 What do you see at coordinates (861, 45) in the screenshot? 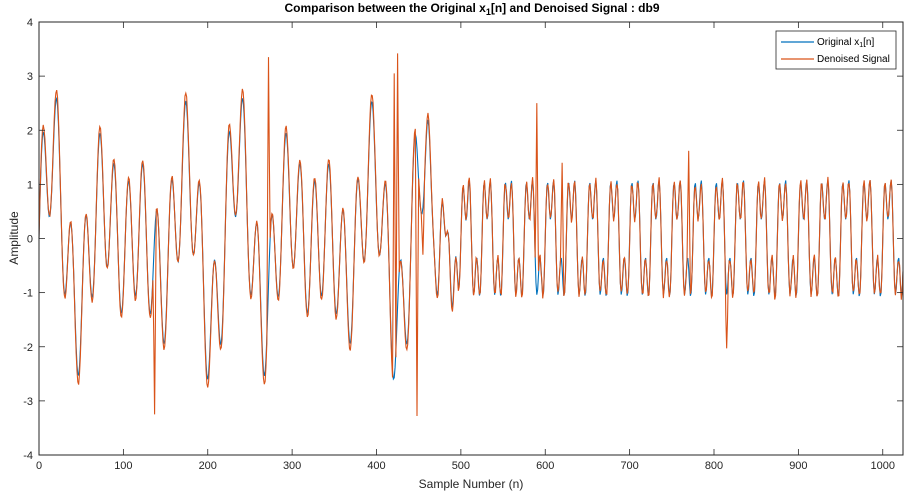
I see `legend-original-subscript: 1` at bounding box center [861, 45].